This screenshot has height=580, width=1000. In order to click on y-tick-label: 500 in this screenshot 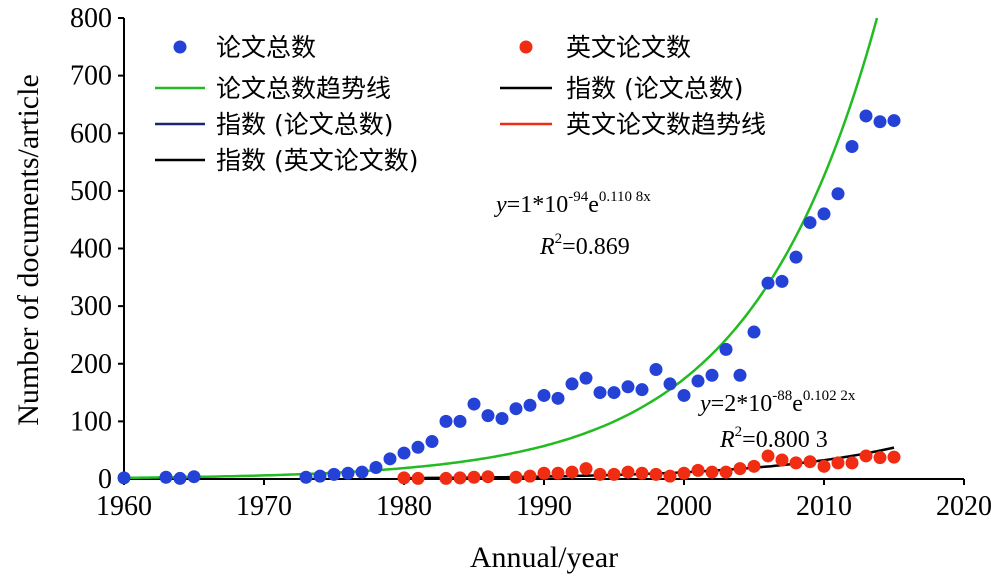, I will do `click(91, 191)`.